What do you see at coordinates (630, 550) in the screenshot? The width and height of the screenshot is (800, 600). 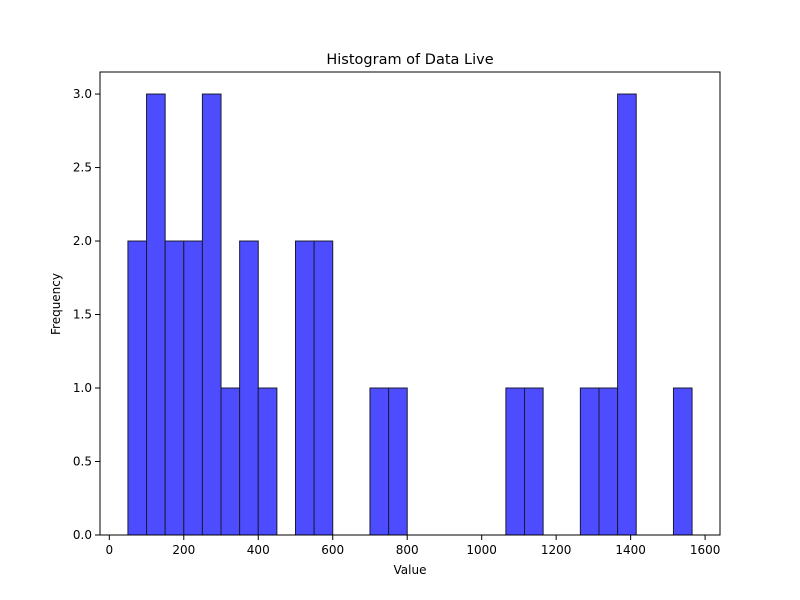 I see `x-tick-label: 1400` at bounding box center [630, 550].